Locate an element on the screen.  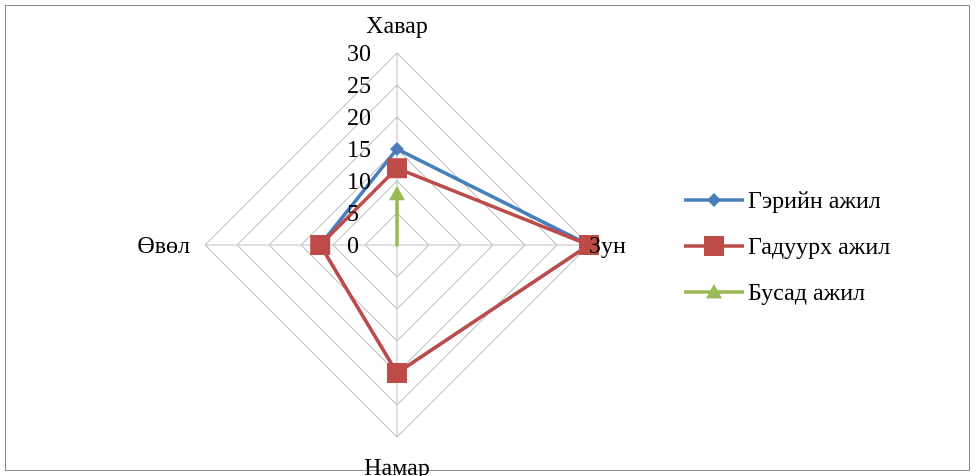
legend-label: Гэрийн ажил is located at coordinates (814, 201).